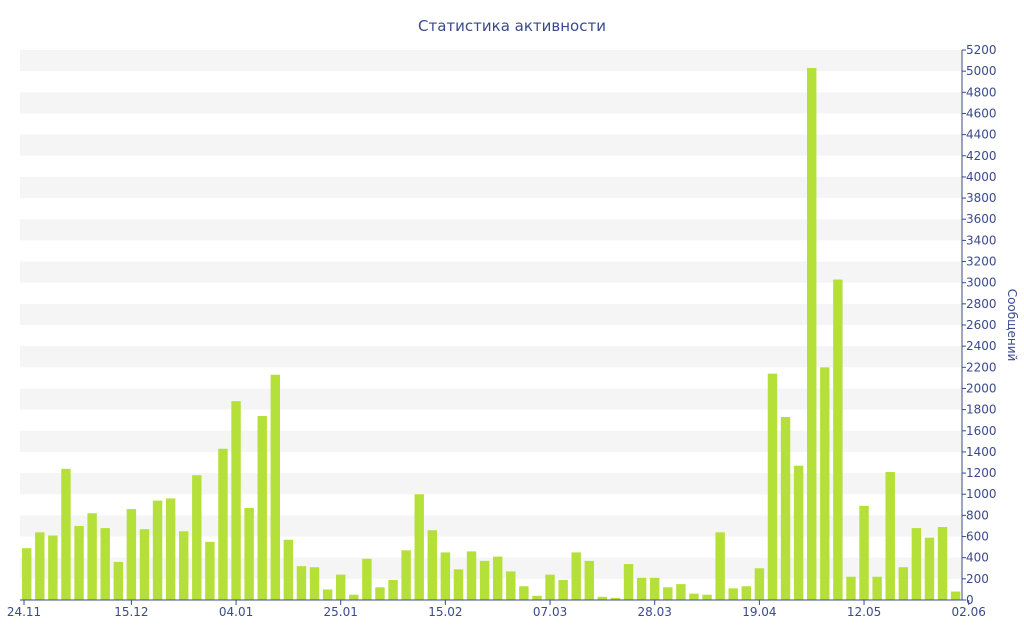 The image size is (1024, 640). What do you see at coordinates (981, 346) in the screenshot?
I see `y-tick-label: 2400` at bounding box center [981, 346].